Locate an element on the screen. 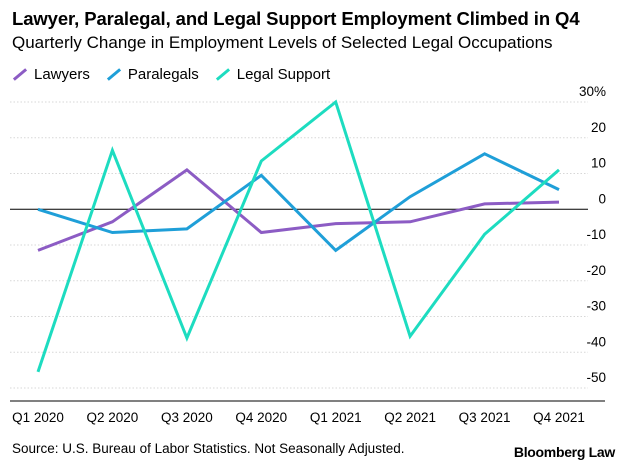 The image size is (633, 470). y-tick-label: 30% is located at coordinates (592, 91).